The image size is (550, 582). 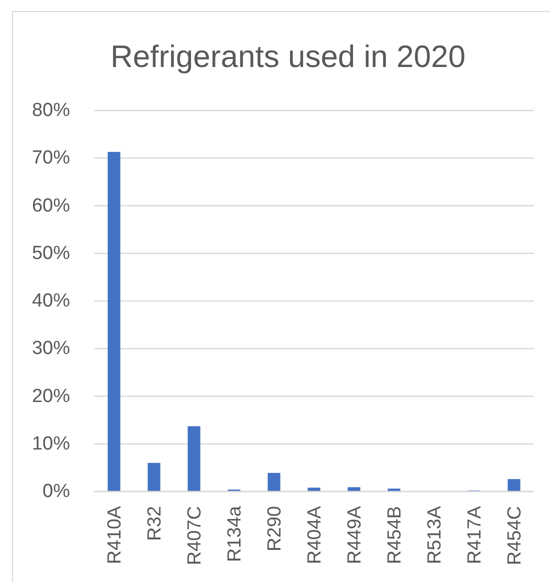 What do you see at coordinates (515, 536) in the screenshot?
I see `x-tick-label: R454C` at bounding box center [515, 536].